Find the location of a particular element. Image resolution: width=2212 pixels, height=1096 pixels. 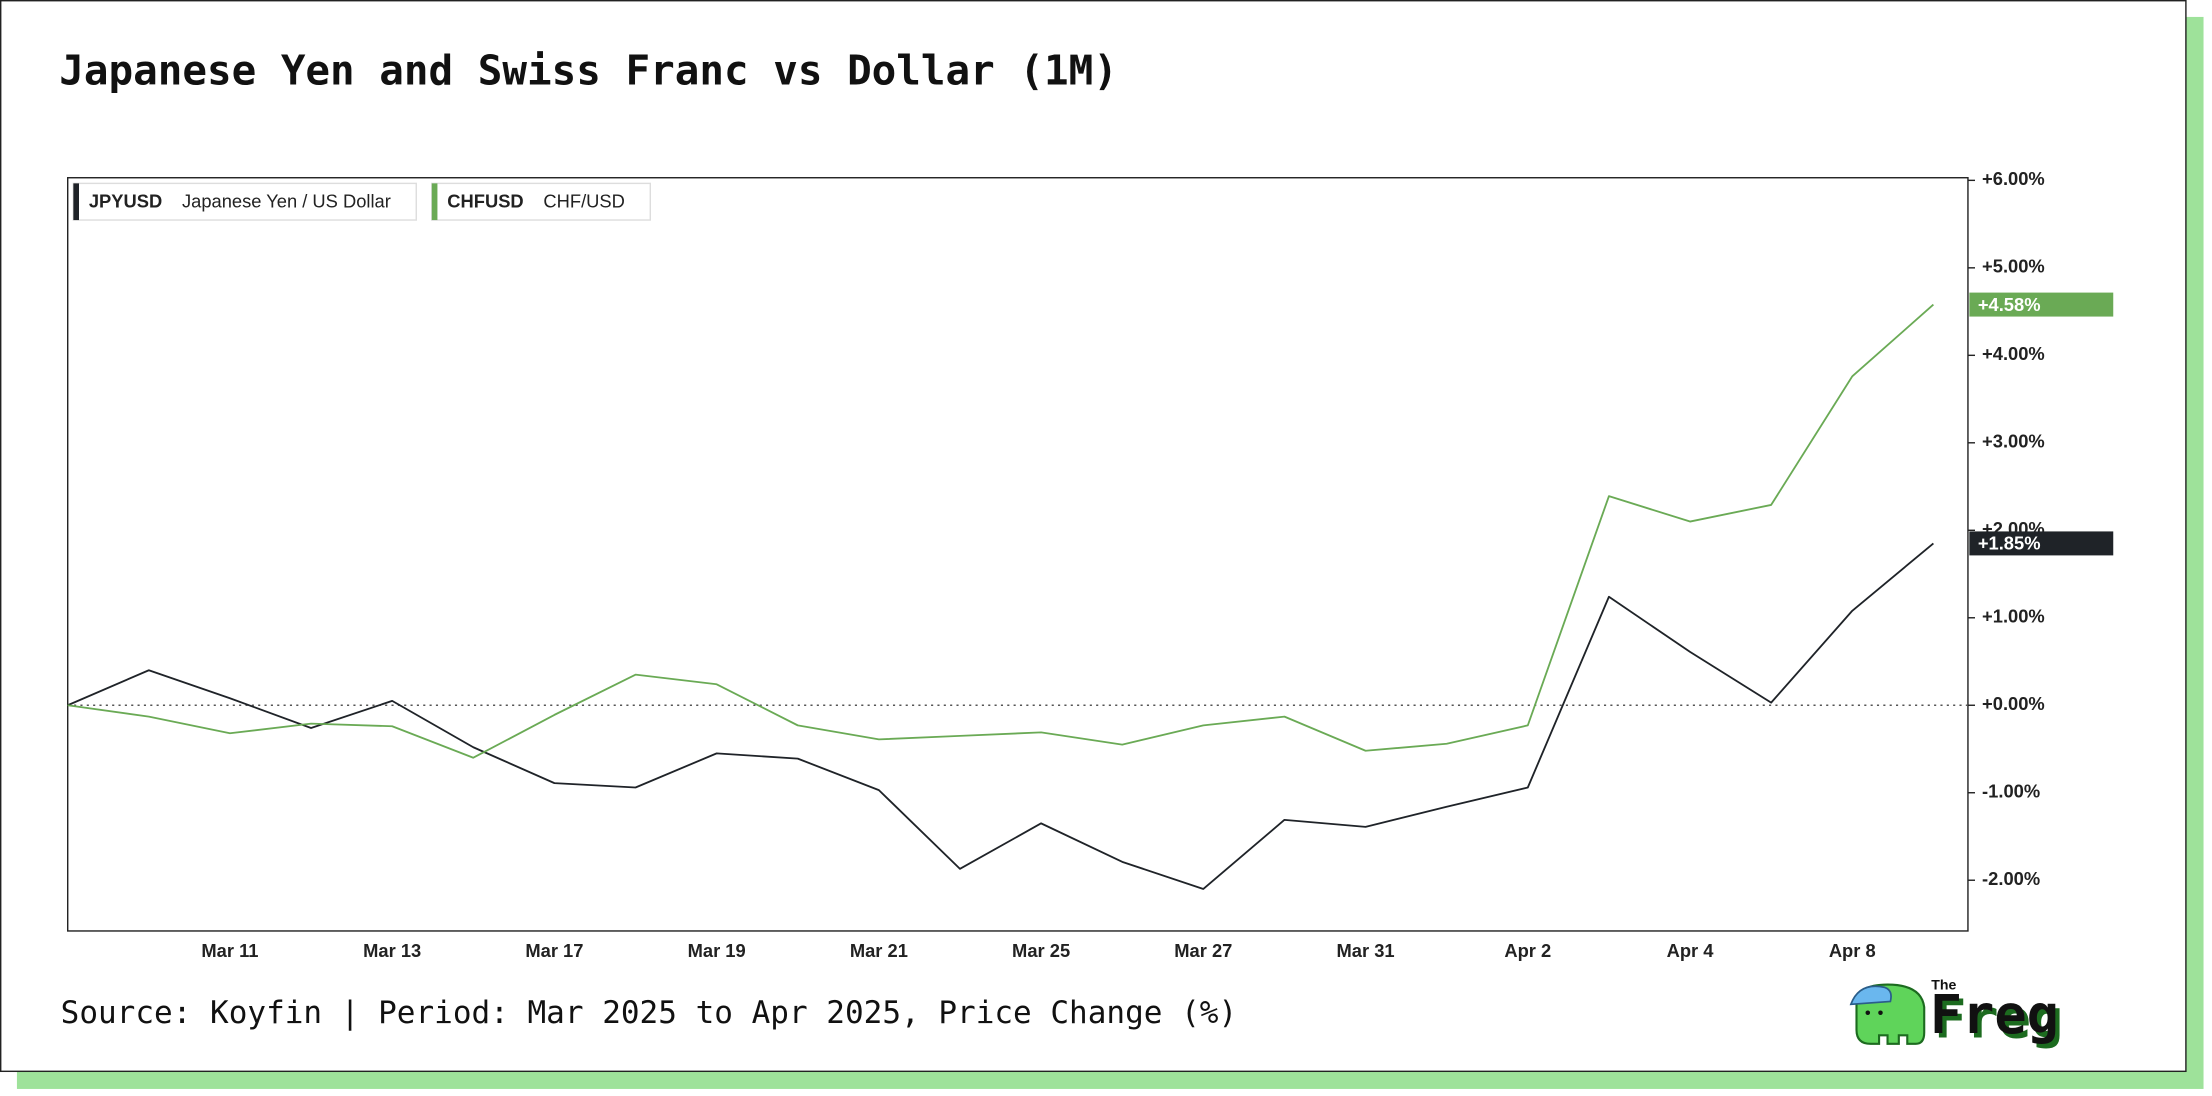

logo-shadow-text: Freg is located at coordinates (1998, 1018).